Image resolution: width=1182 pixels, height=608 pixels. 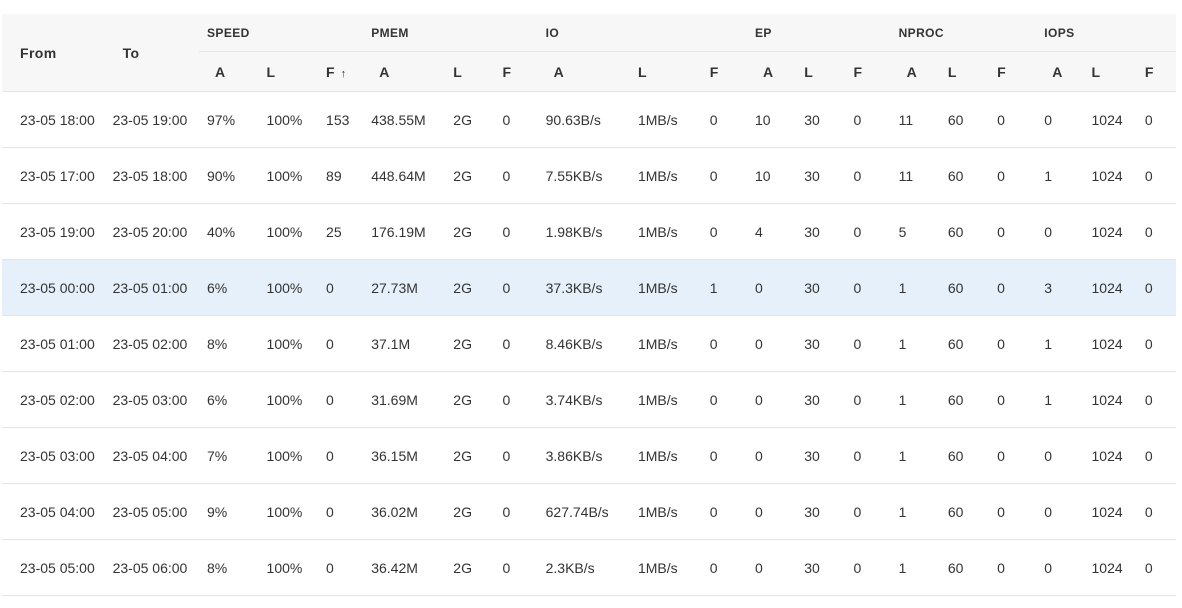 What do you see at coordinates (1156, 71) in the screenshot?
I see `column-header-g5-2: F` at bounding box center [1156, 71].